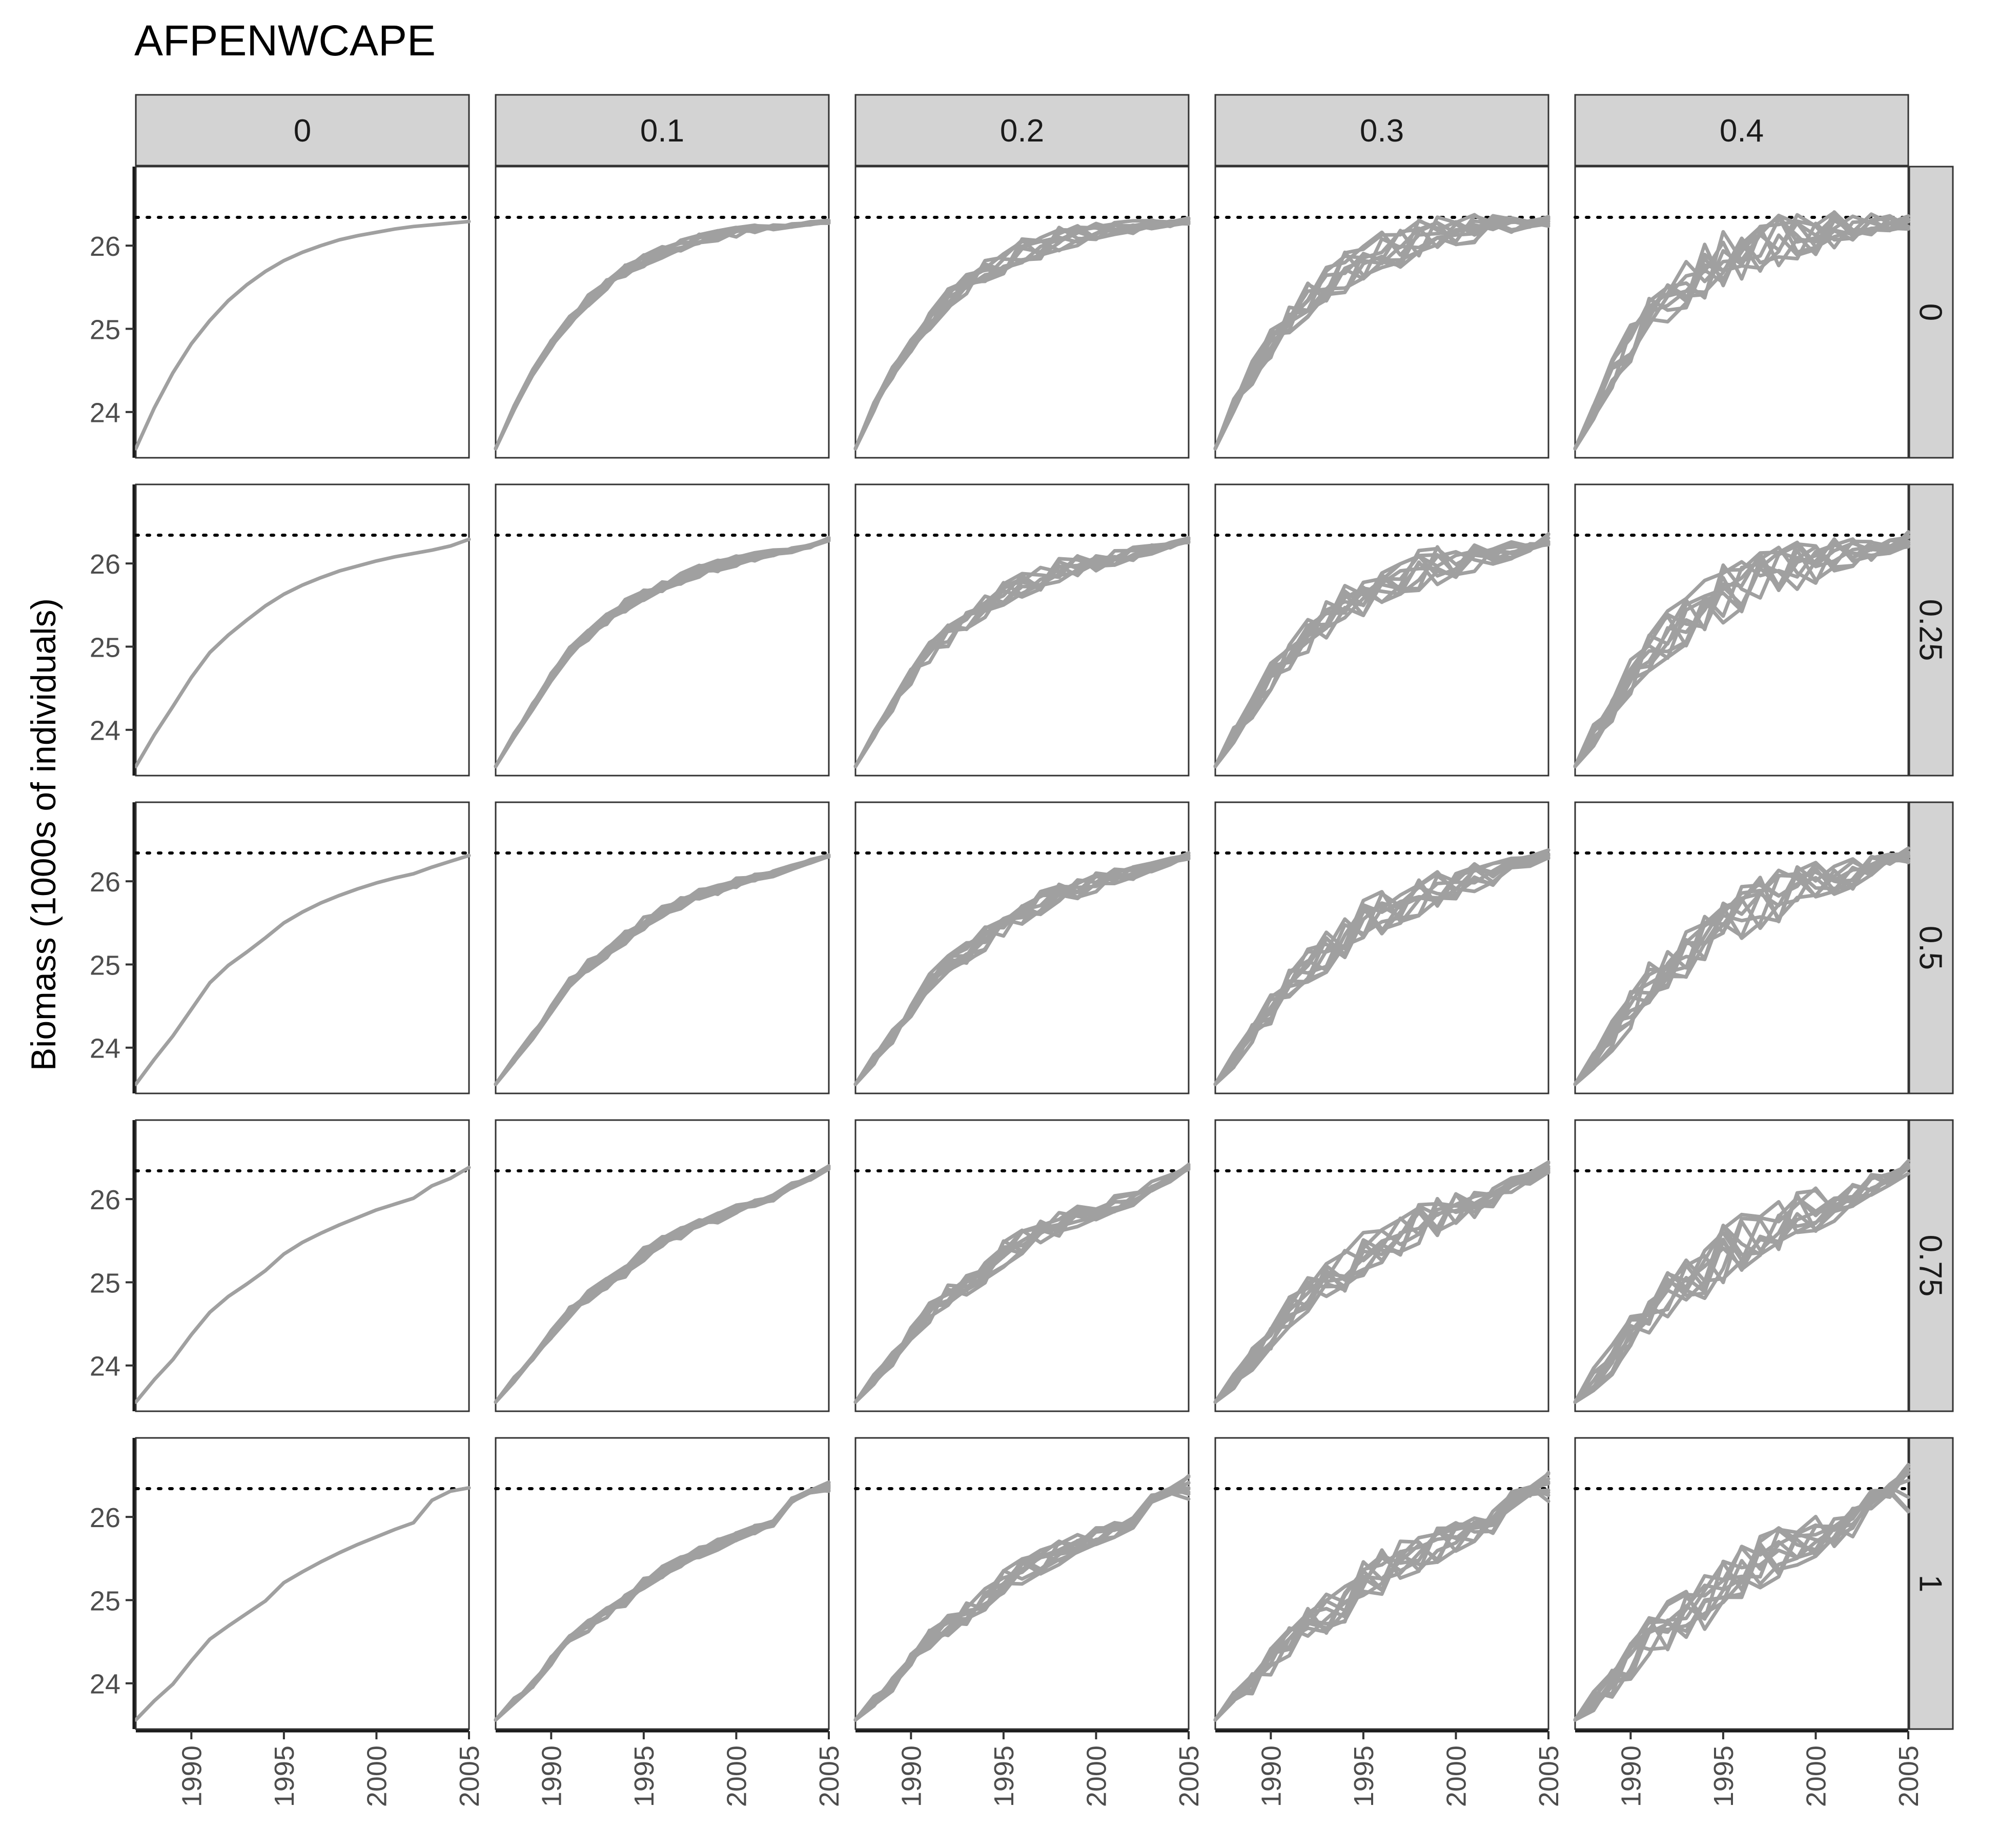 This screenshot has height=1848, width=1999. I want to click on row-strip-label: 1, so click(1930, 1583).